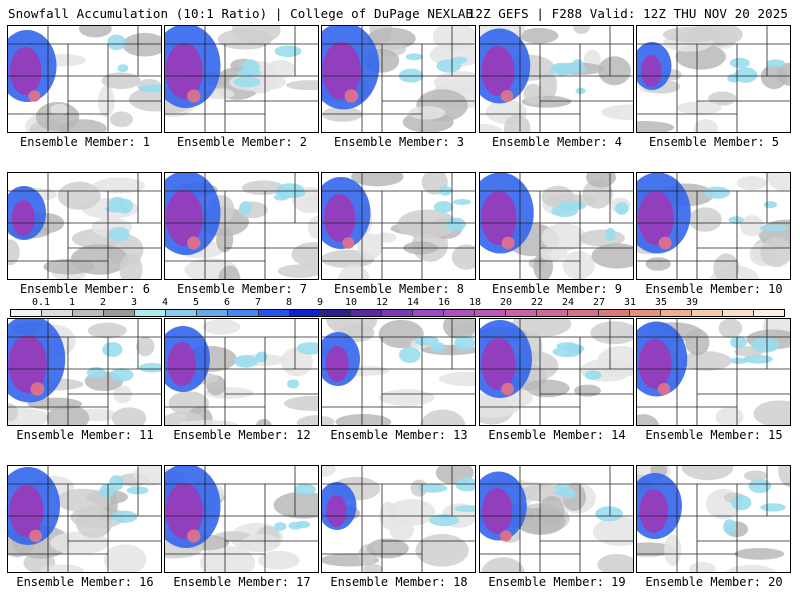  What do you see at coordinates (85, 435) in the screenshot?
I see `panel-label: Ensemble Member: 11` at bounding box center [85, 435].